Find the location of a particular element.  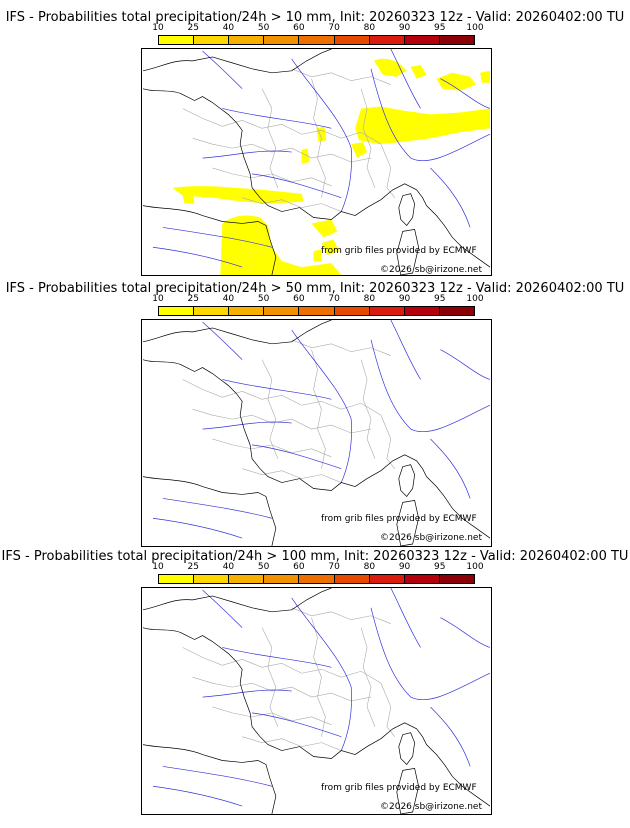

colorbar-tick-label: 95 is located at coordinates (440, 28).